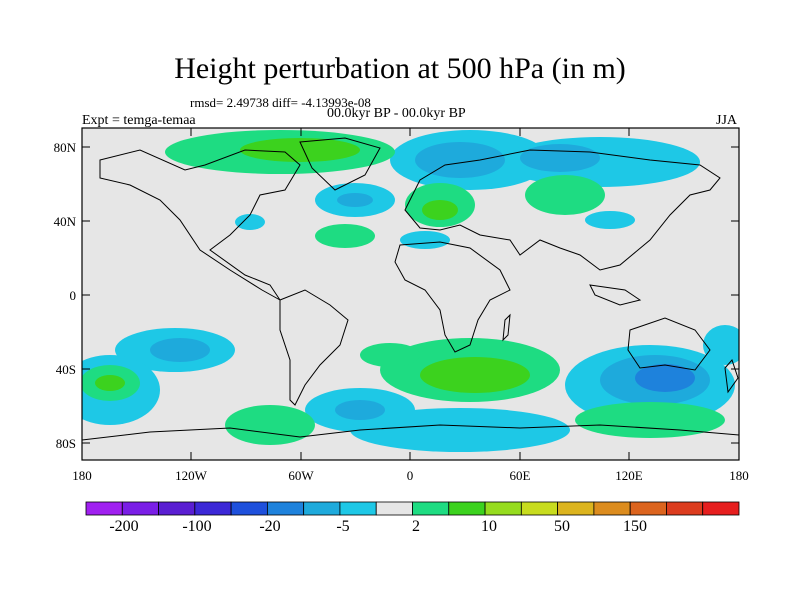  What do you see at coordinates (280, 102) in the screenshot?
I see `stats-text: rmsd= 2.49738 diff= -4.13993e-08` at bounding box center [280, 102].